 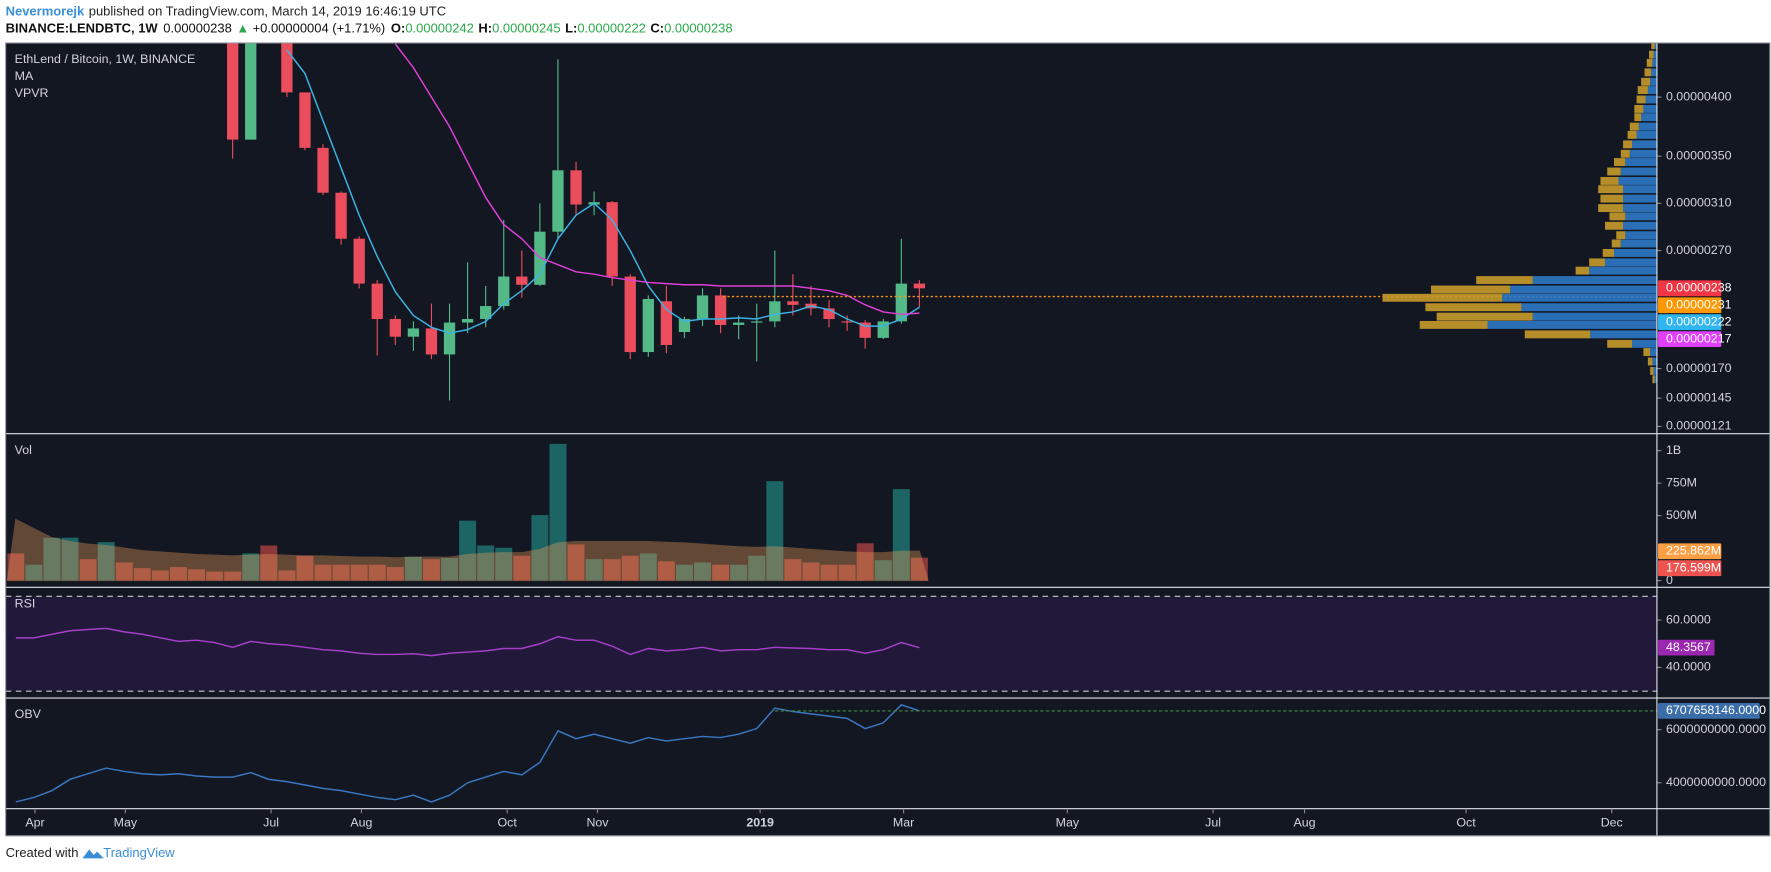 I want to click on y-tick-label: 0.00000270, so click(x=1699, y=250).